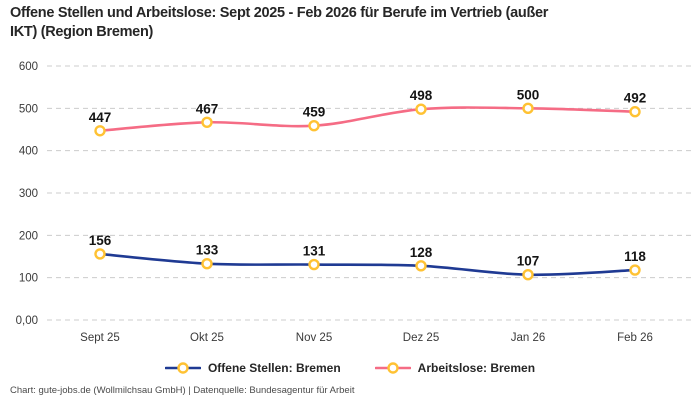 The image size is (700, 400). Describe the element at coordinates (207, 108) in the screenshot. I see `data-point-label: 467` at that location.